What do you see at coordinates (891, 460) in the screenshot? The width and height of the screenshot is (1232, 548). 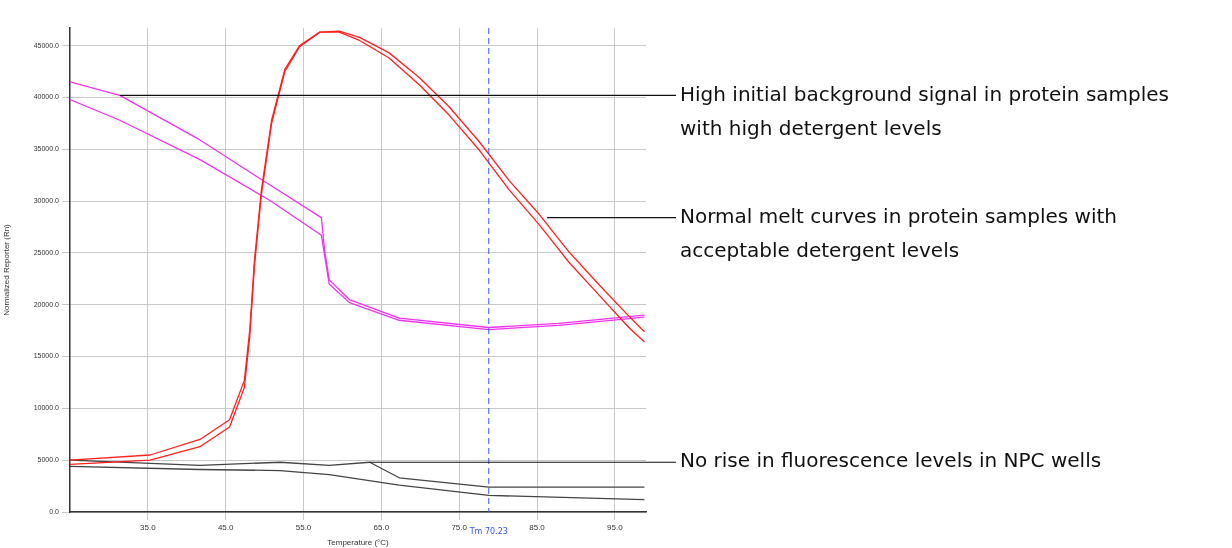 I see `annotation: No rise in fluorescence levels in NPC wells` at bounding box center [891, 460].